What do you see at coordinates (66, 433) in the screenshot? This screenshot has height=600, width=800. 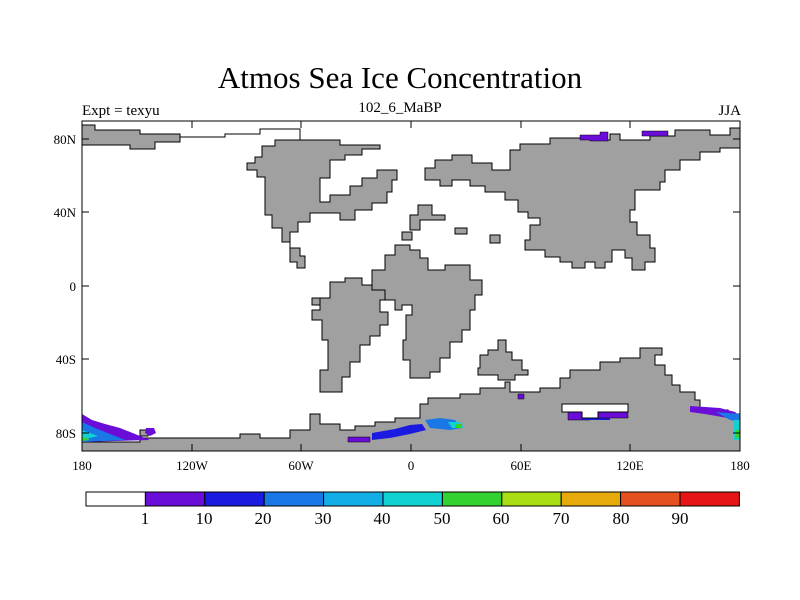 I see `lat-label: 80S` at bounding box center [66, 433].